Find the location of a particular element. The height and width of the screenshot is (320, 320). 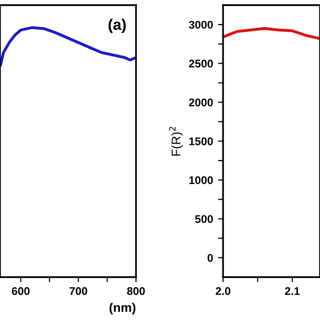

x-tick-label: 600 is located at coordinates (21, 291).